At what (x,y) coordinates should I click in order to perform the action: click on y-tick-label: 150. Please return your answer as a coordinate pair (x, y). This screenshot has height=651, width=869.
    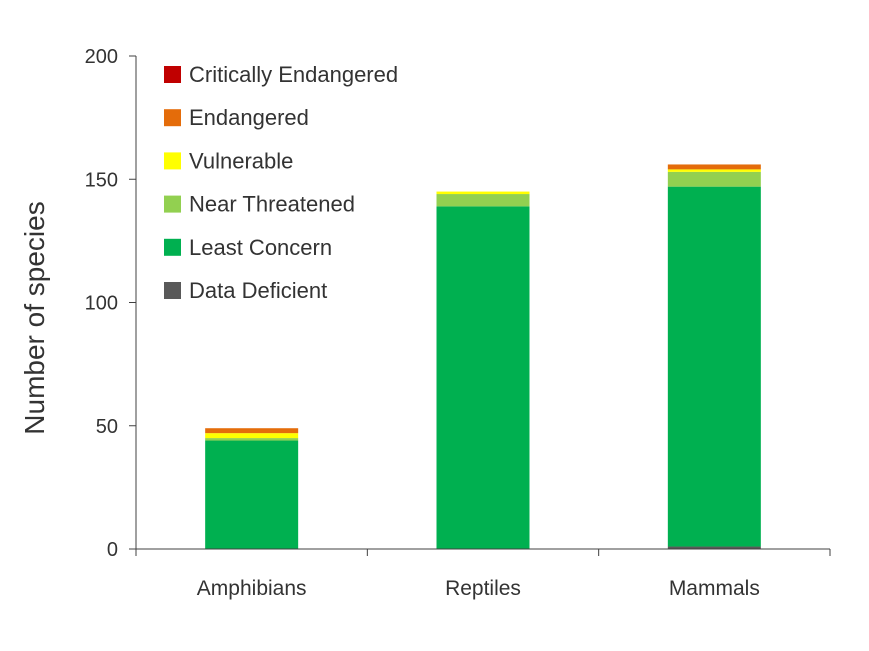
    Looking at the image, I should click on (101, 180).